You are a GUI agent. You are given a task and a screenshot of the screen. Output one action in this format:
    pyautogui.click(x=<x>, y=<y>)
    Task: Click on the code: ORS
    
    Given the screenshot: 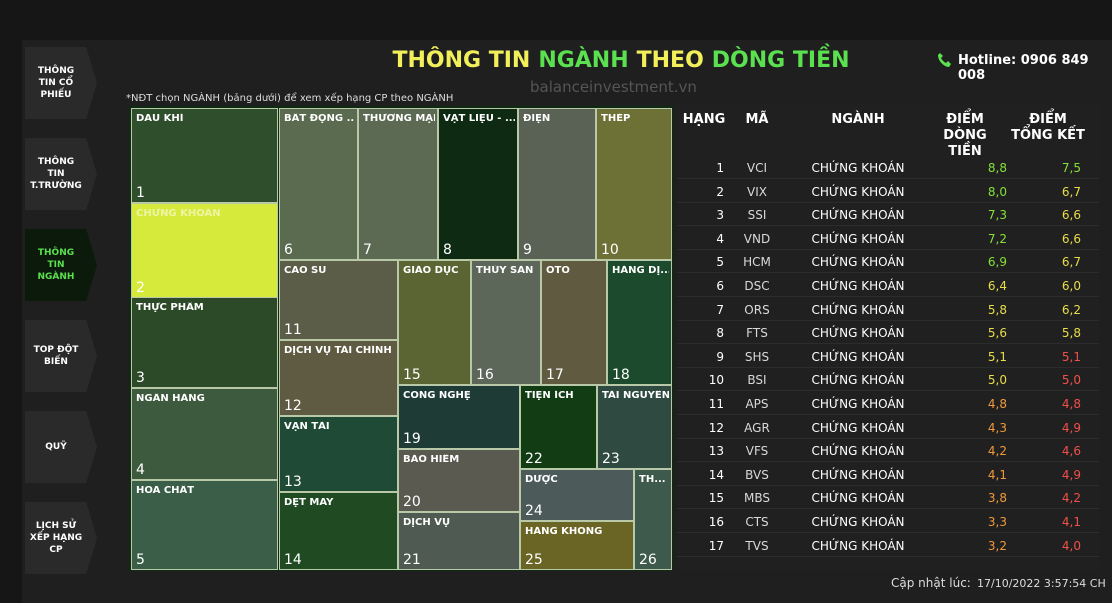 What is the action you would take?
    pyautogui.click(x=757, y=309)
    